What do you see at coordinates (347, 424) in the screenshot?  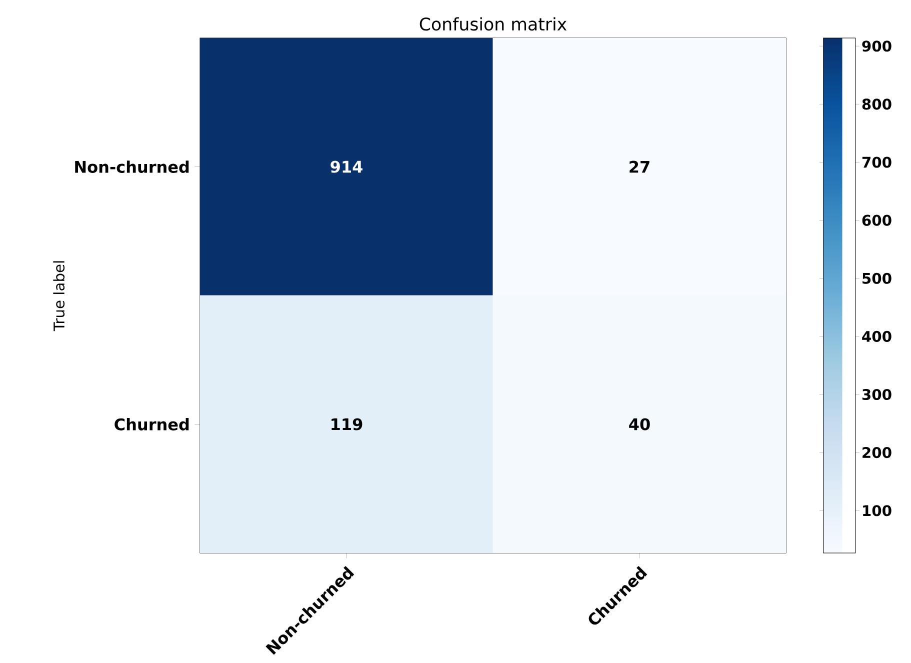 I see `data-label: 119` at bounding box center [347, 424].